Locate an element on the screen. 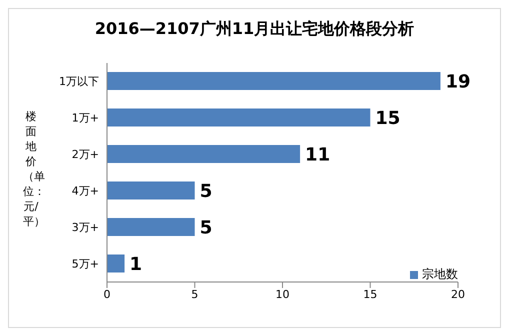 This screenshot has width=507, height=334. y-tick-label: 3万+ is located at coordinates (85, 227).